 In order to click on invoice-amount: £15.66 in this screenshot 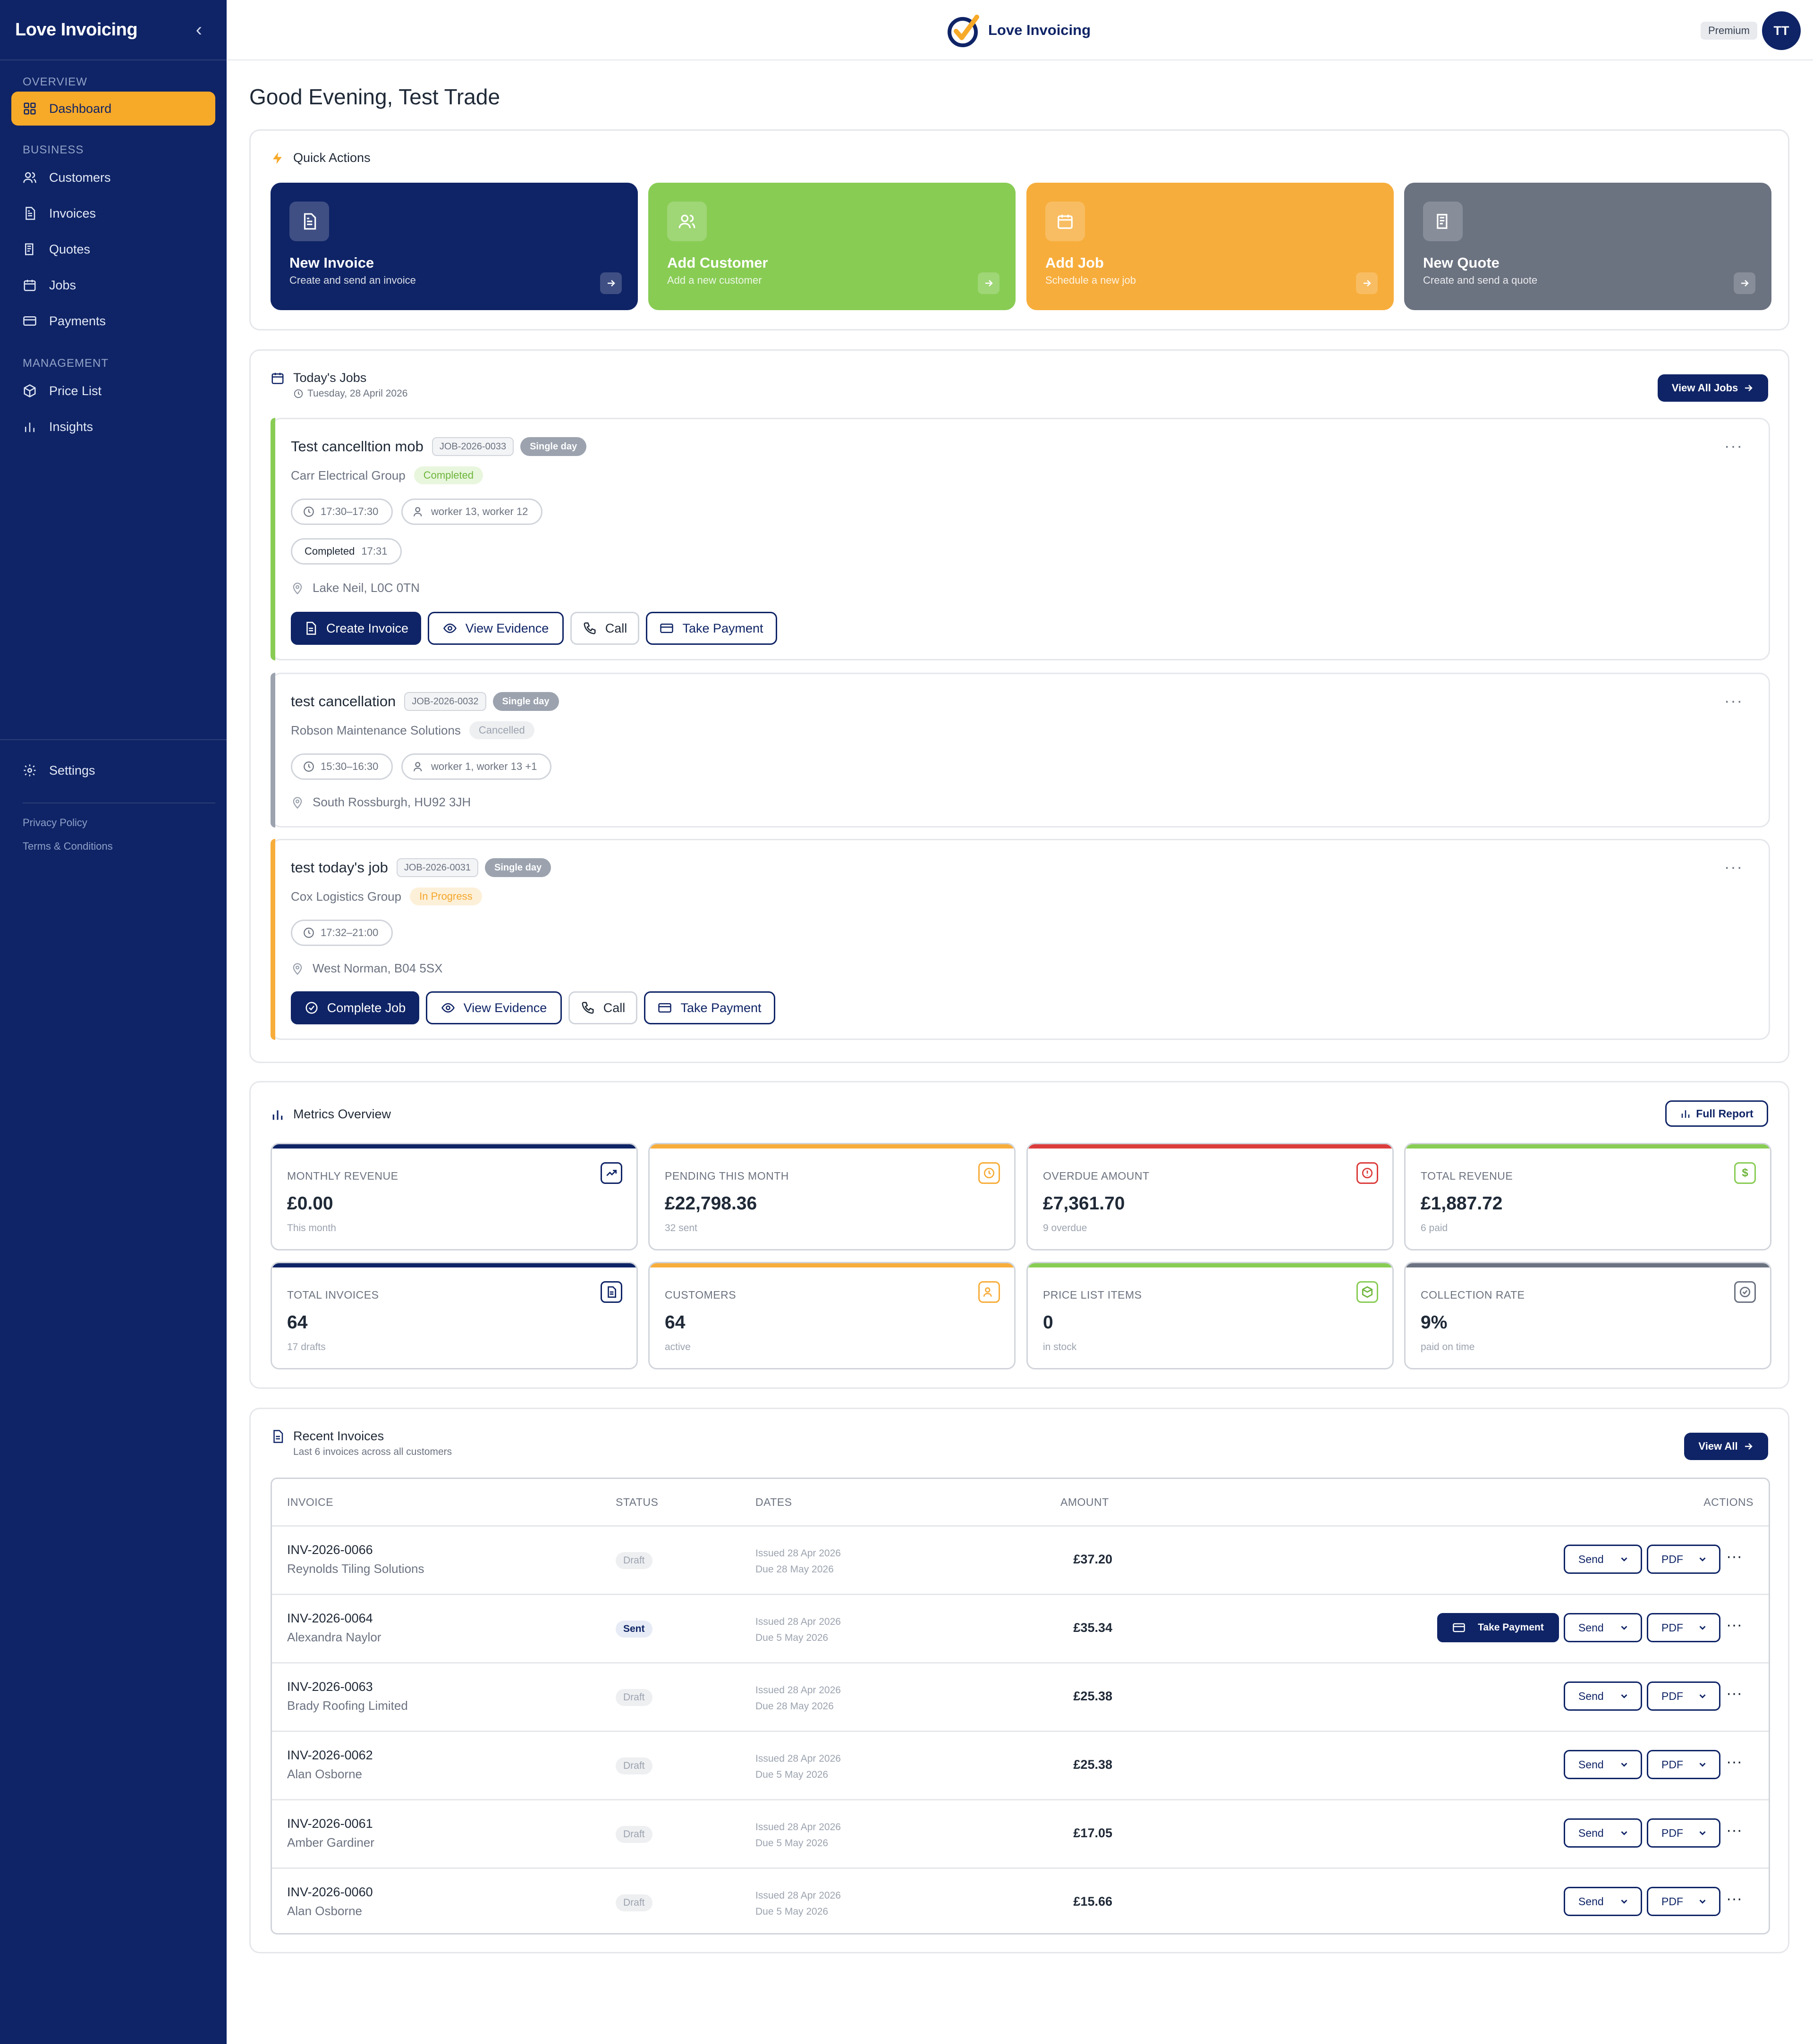, I will do `click(1092, 1902)`.